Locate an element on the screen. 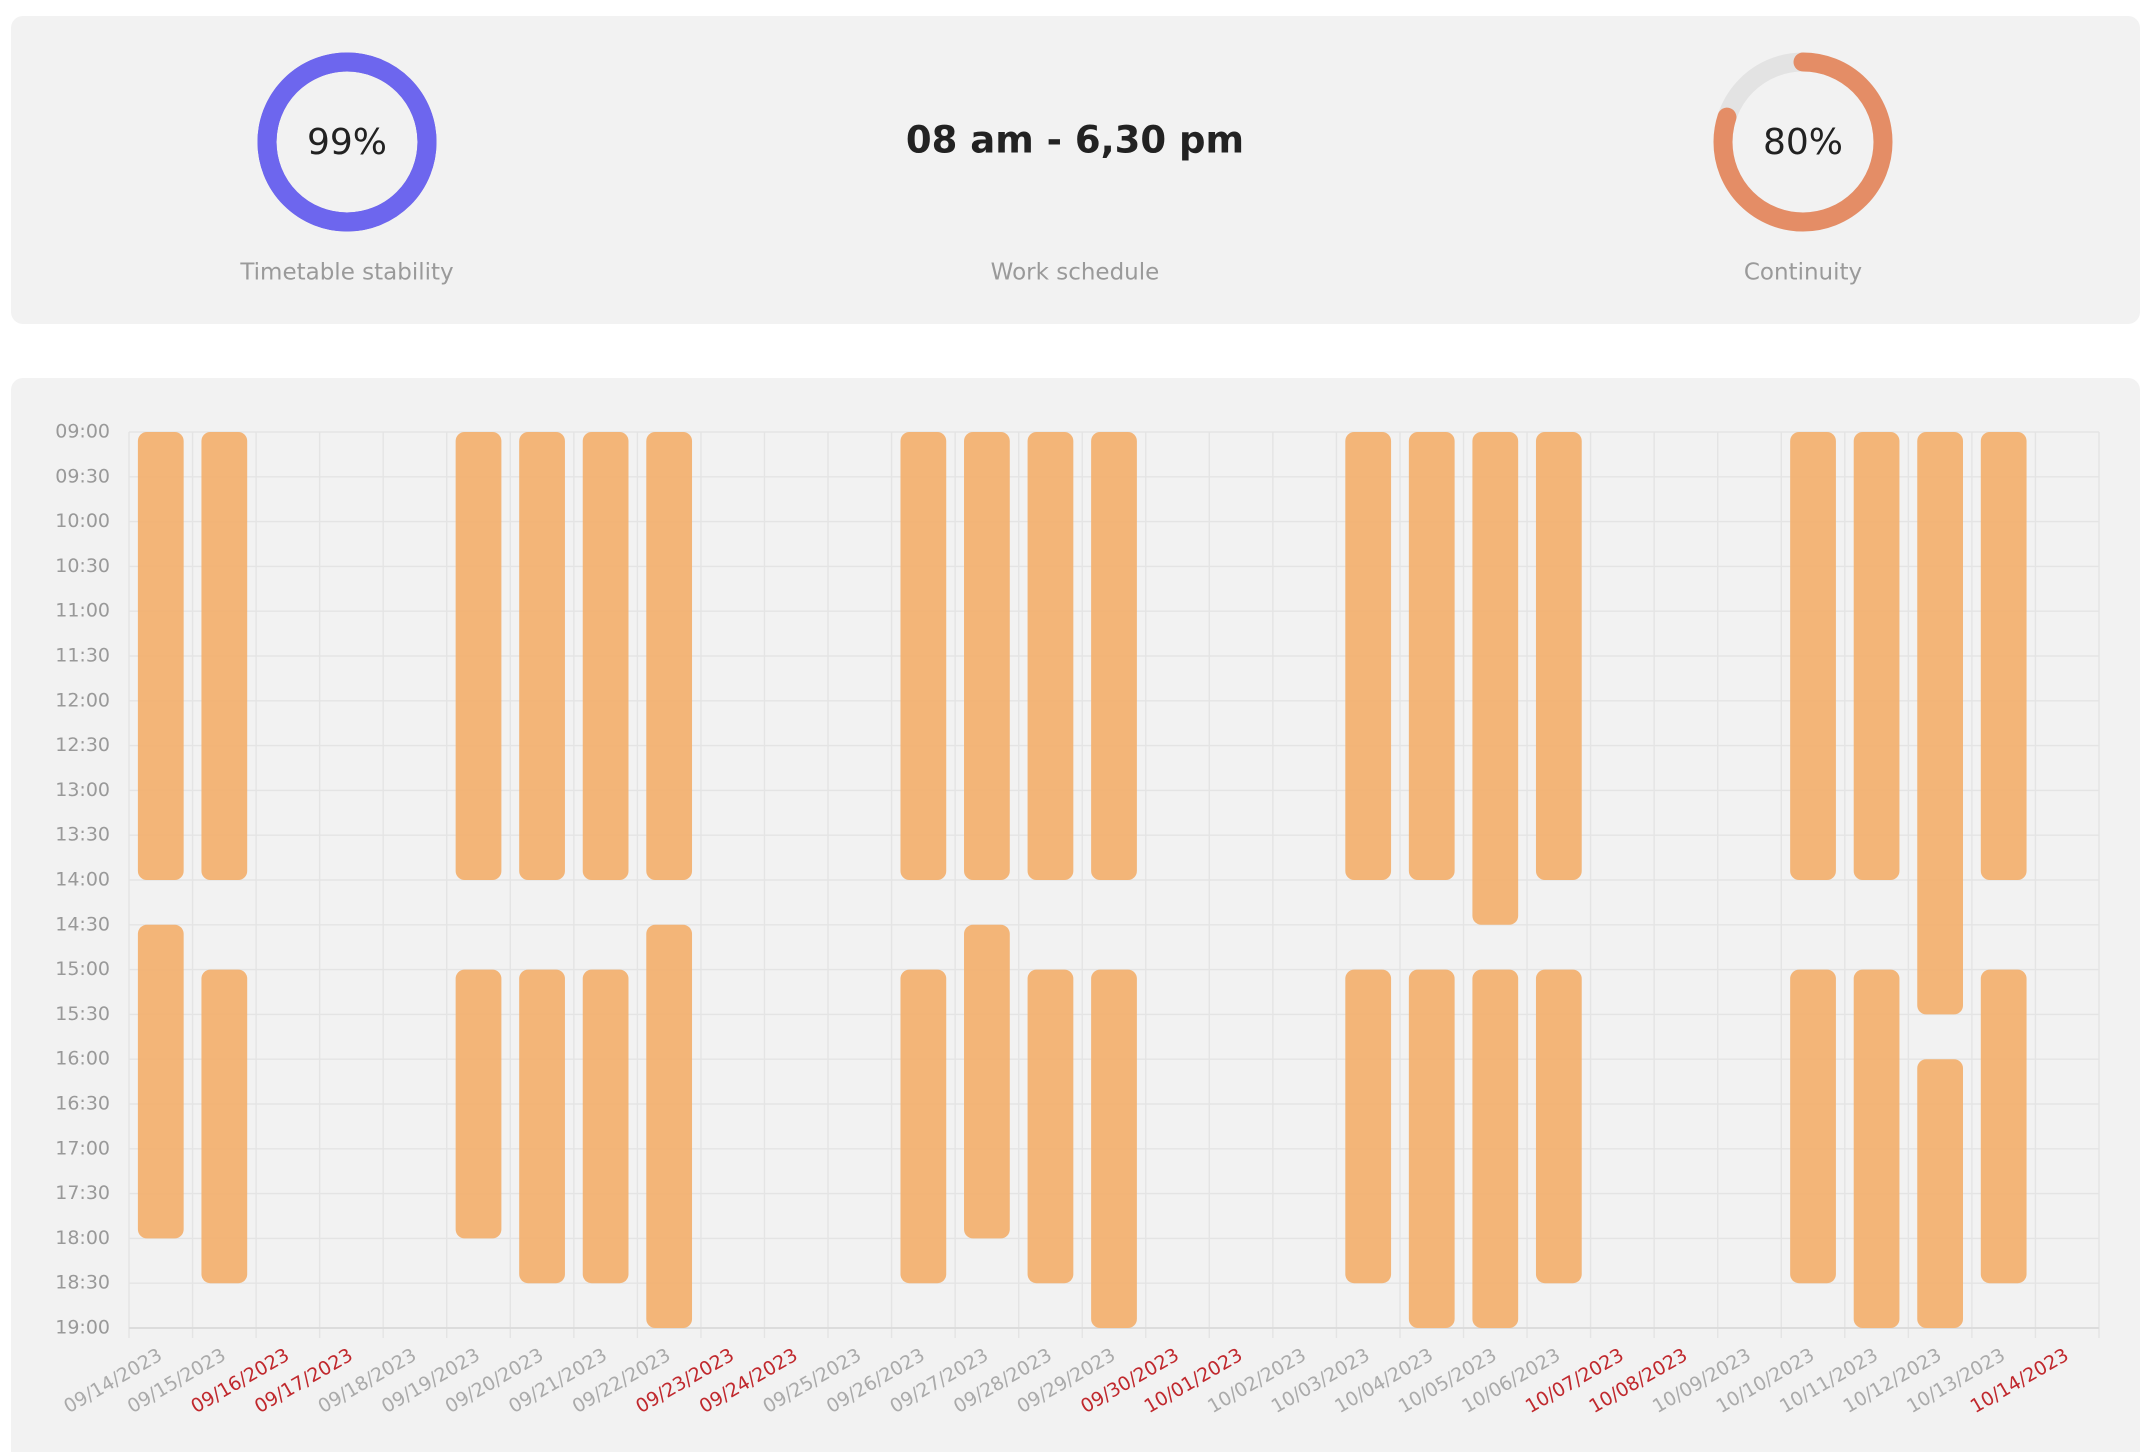  y-tick-label: 09:30 is located at coordinates (82, 476).